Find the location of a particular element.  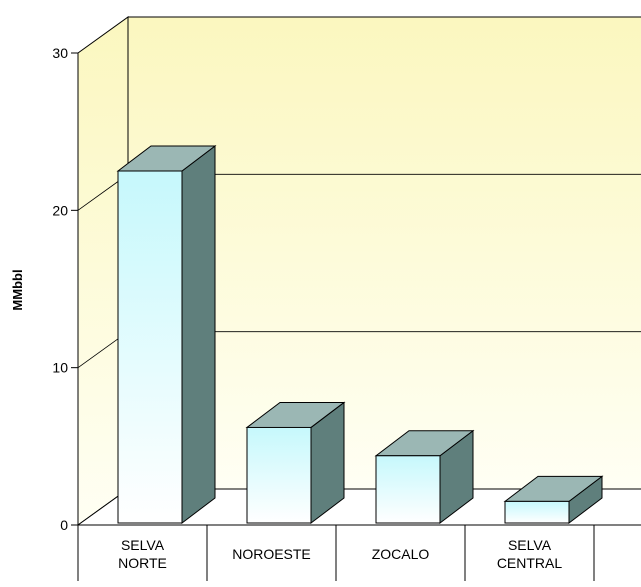

x-tick-label: SELVA CENTRAL is located at coordinates (530, 554).